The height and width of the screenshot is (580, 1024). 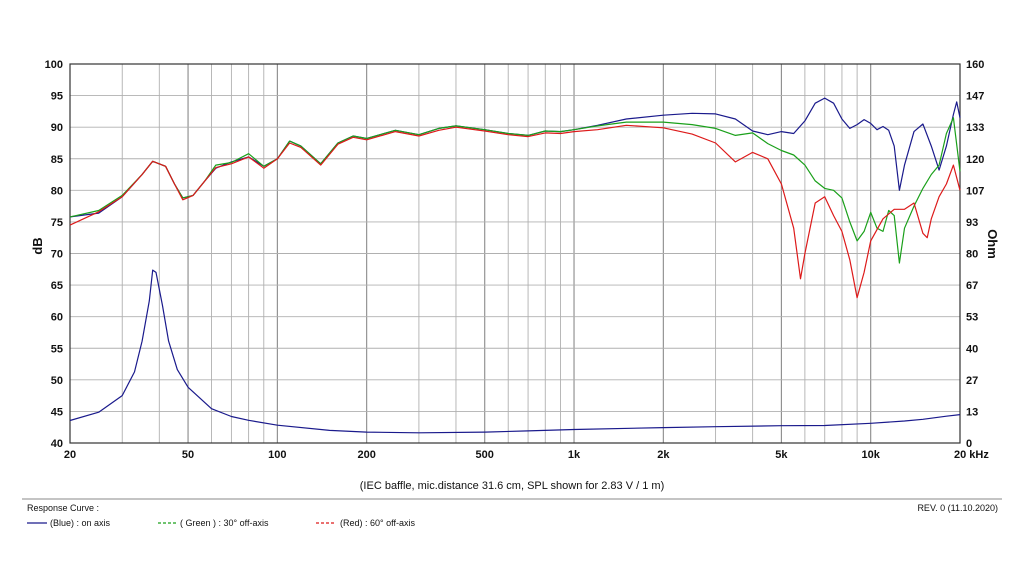 I want to click on x-tick-label: 2k, so click(x=663, y=455).